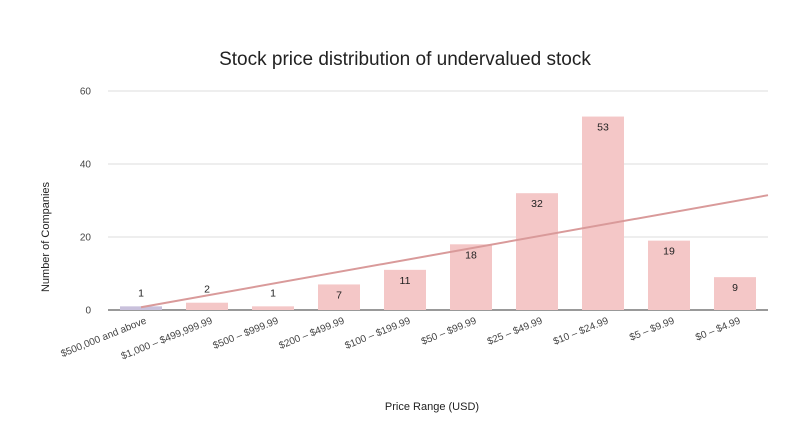  What do you see at coordinates (449, 331) in the screenshot?
I see `x-tick-label: $50 – $99.99` at bounding box center [449, 331].